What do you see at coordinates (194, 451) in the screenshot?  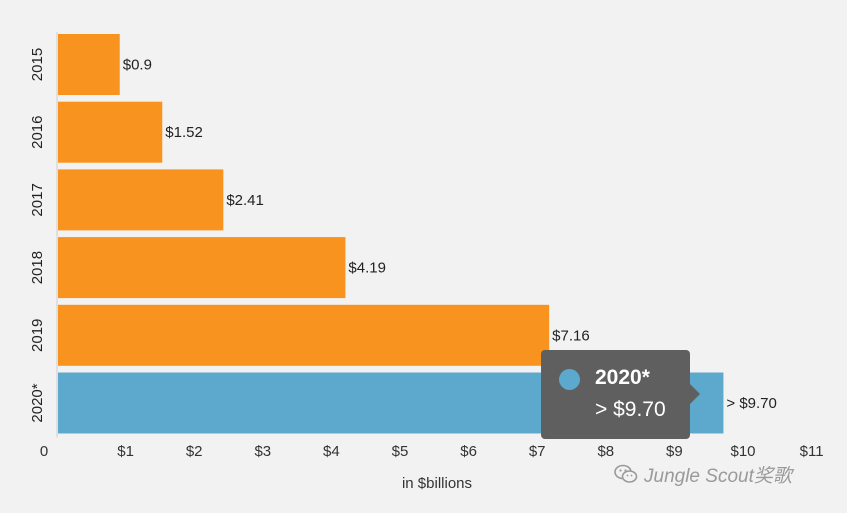 I see `x-tick-label: $2` at bounding box center [194, 451].